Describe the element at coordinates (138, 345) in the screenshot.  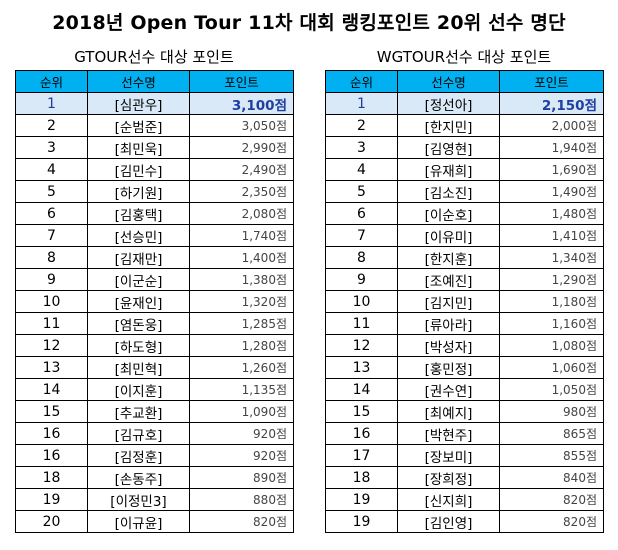
I see `player-name-cell: [하도형]` at that location.